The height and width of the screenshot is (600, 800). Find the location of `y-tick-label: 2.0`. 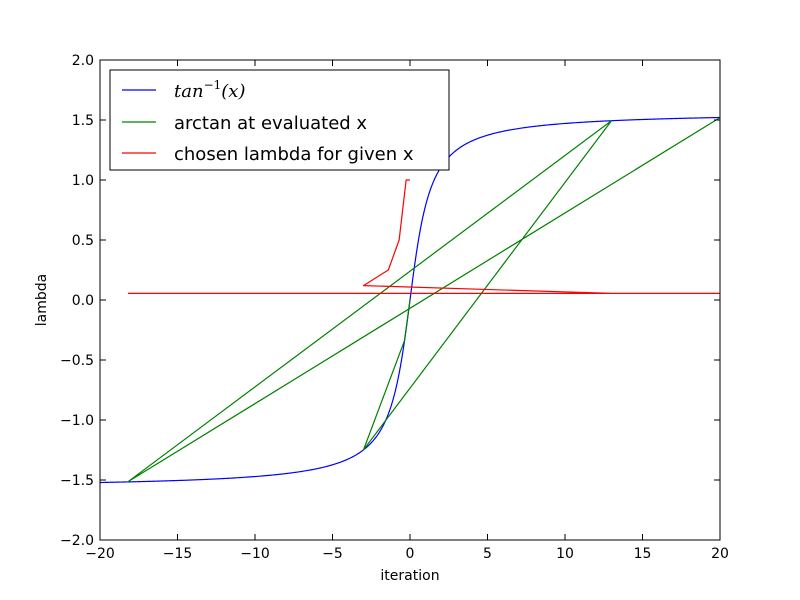

y-tick-label: 2.0 is located at coordinates (83, 61).